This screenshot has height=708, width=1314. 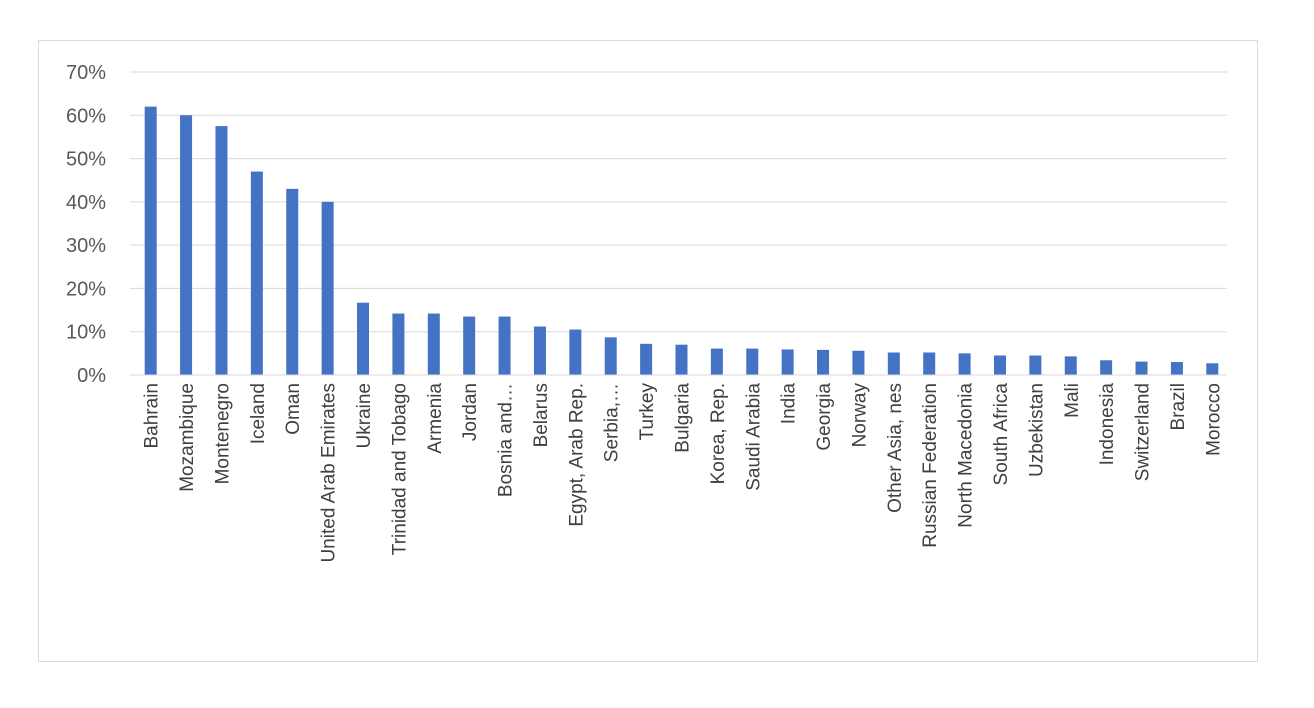 I want to click on x-category-label: Mozambique, so click(x=187, y=437).